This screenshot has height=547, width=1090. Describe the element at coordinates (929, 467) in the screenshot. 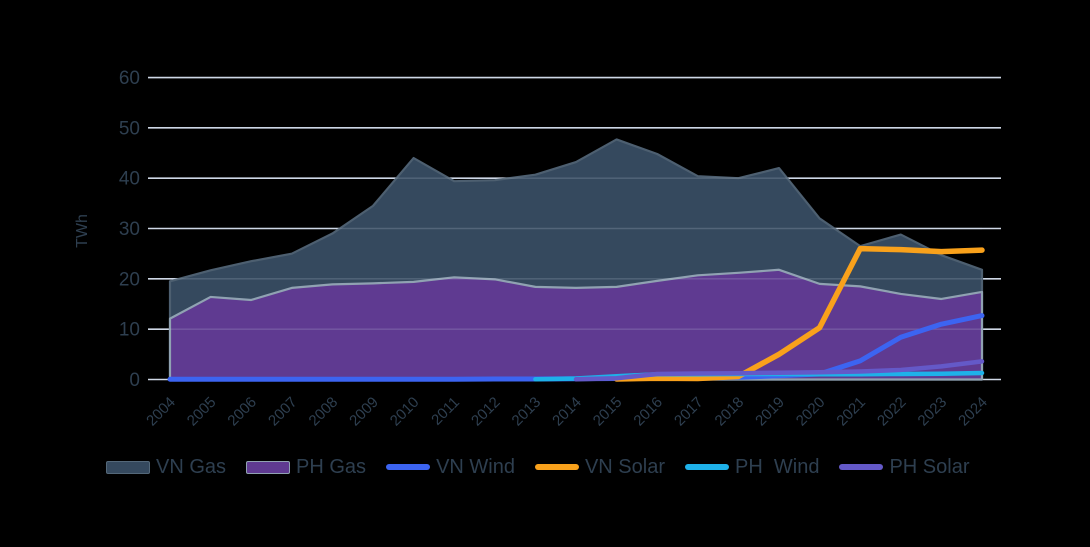

I see `legend-label-ph-solar: PH Solar` at that location.